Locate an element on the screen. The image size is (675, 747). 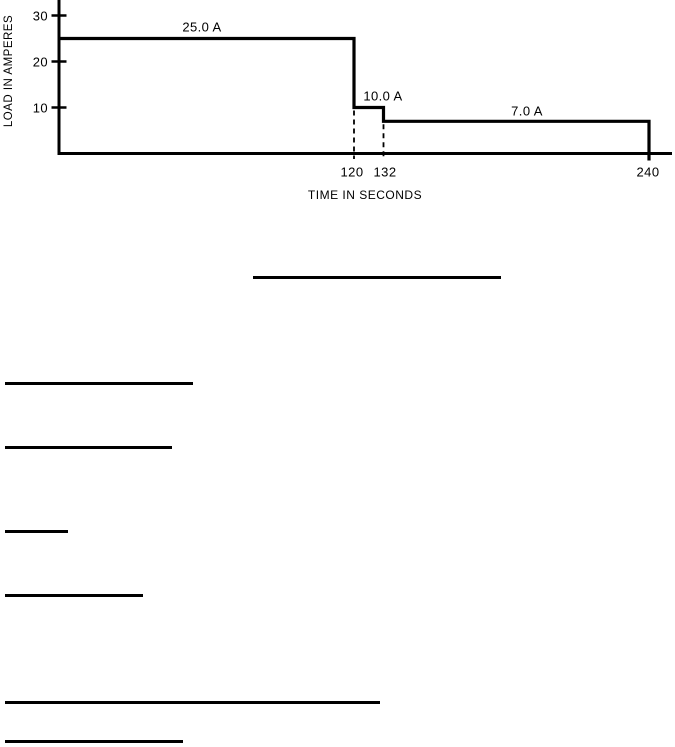
x-tick-label-120: 120 is located at coordinates (352, 172).